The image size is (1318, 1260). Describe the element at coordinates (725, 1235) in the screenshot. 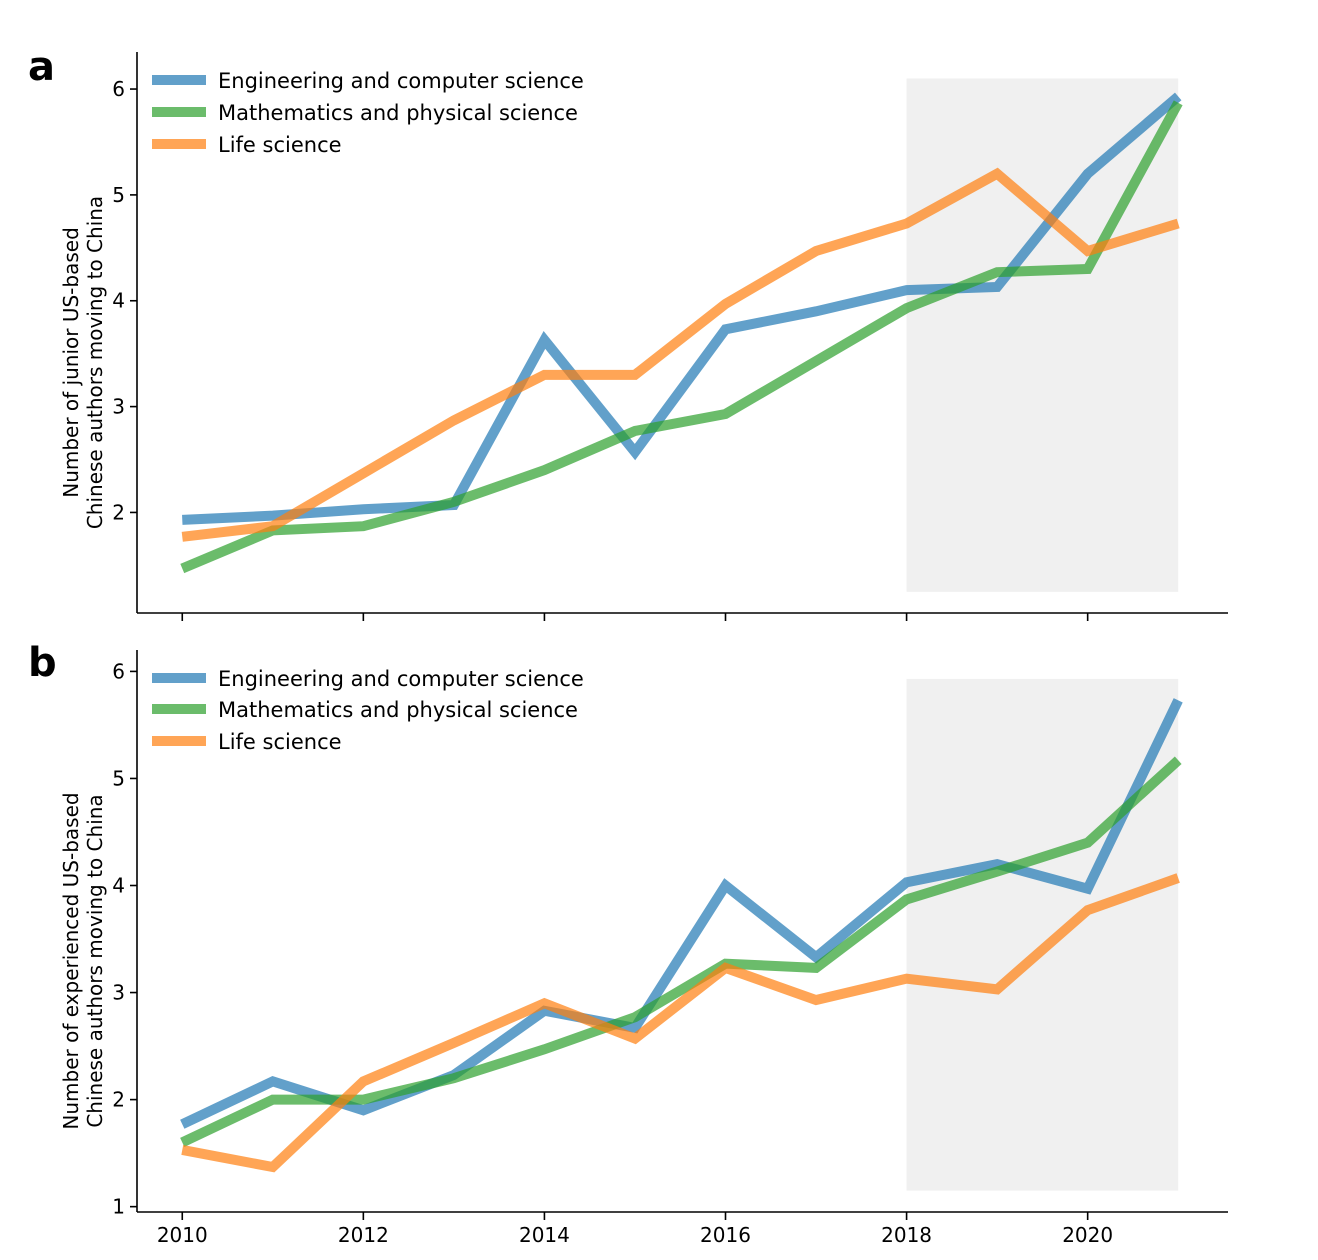

I see `x-tick-label: 2016` at that location.